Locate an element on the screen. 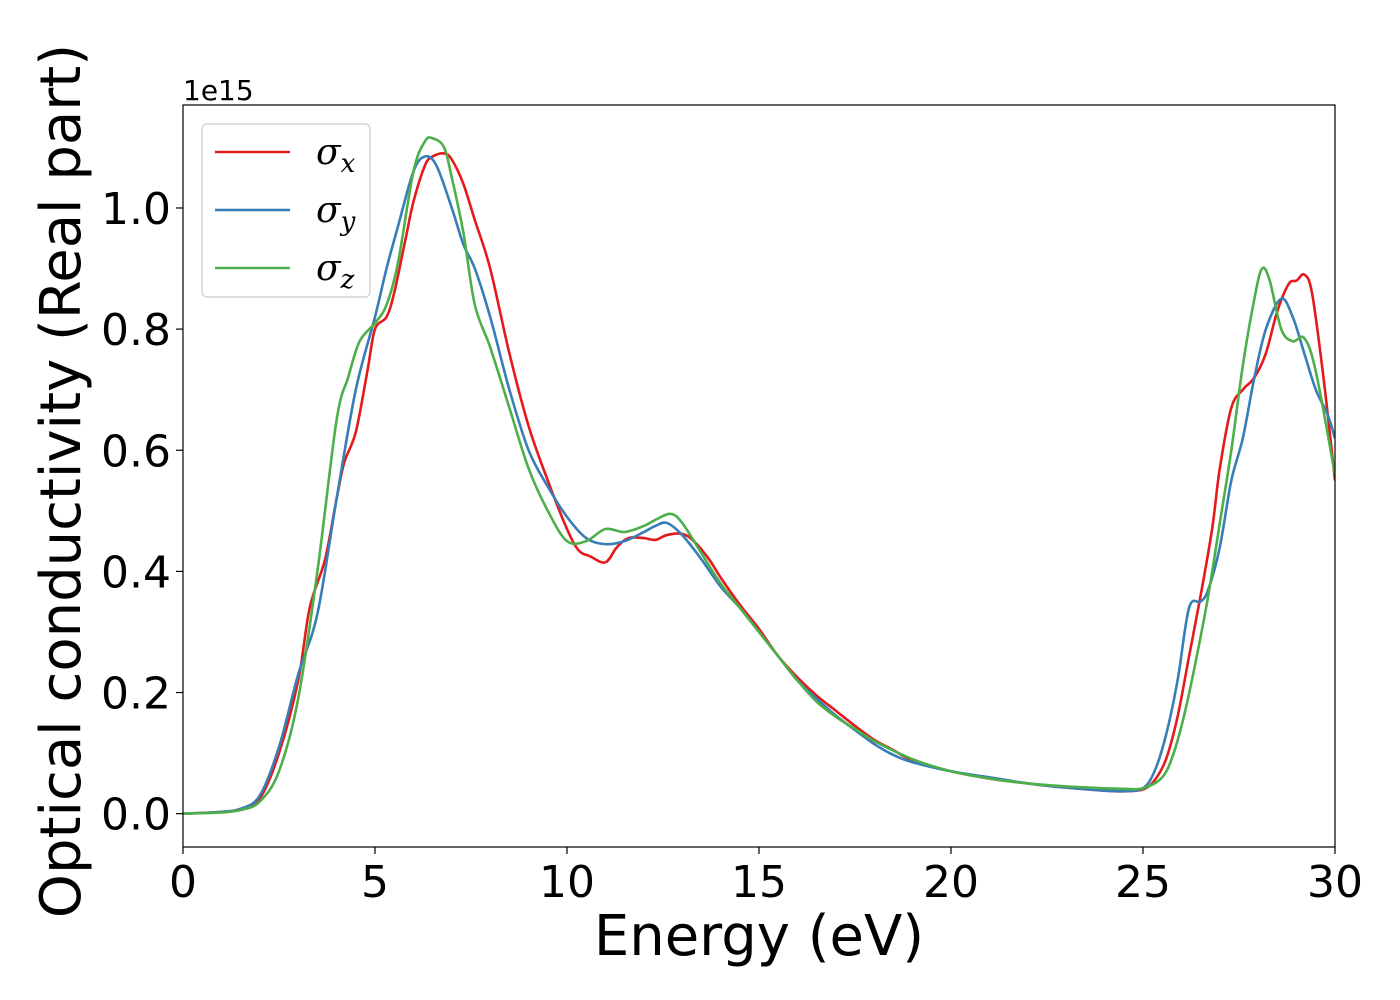 The image size is (1400, 1000). x-tick-label: 20 is located at coordinates (951, 882).